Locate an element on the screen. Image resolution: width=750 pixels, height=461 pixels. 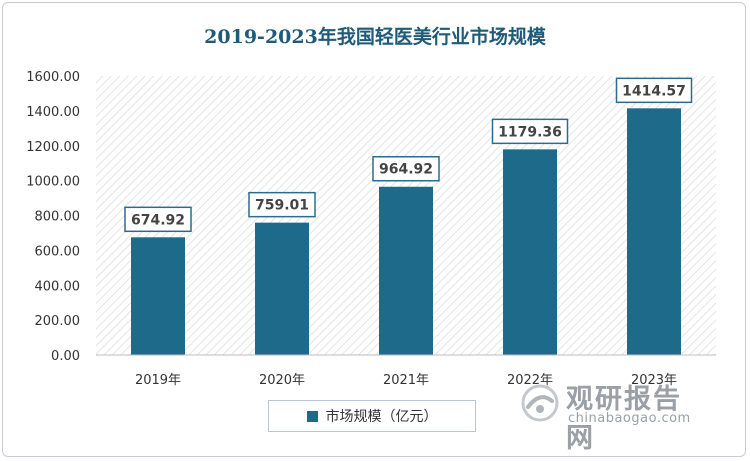
legend-label: 市场规模（亿元） is located at coordinates (381, 417).